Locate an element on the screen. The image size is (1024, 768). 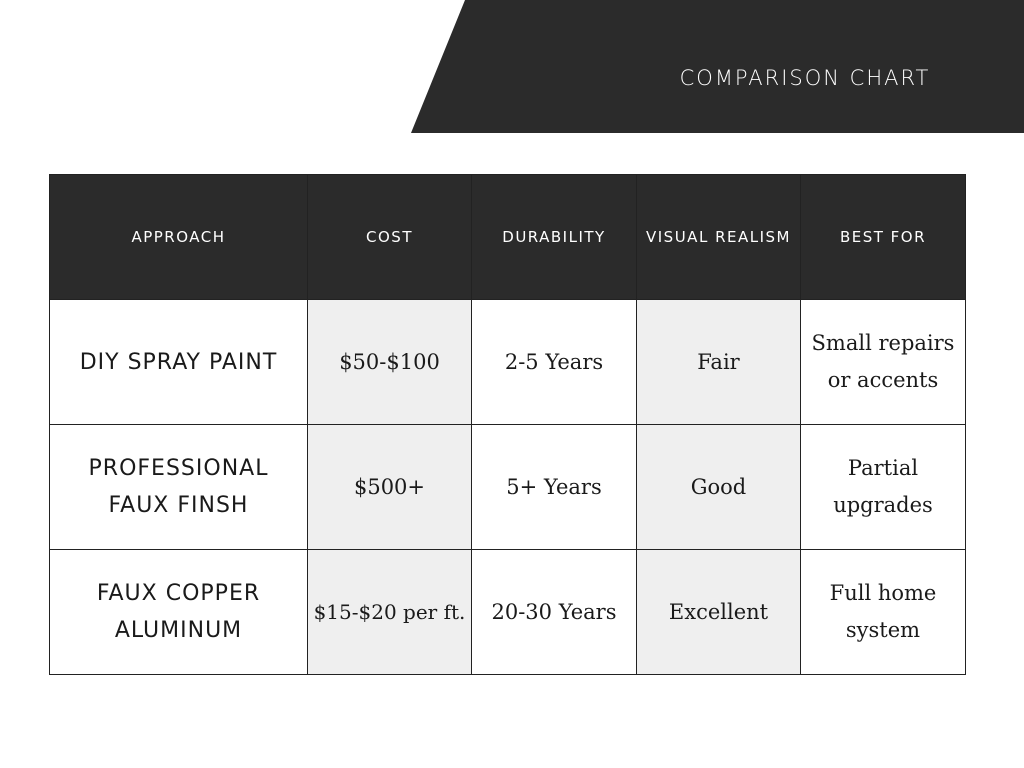
cell-approach: DIY SPRAY PAINT is located at coordinates (178, 362).